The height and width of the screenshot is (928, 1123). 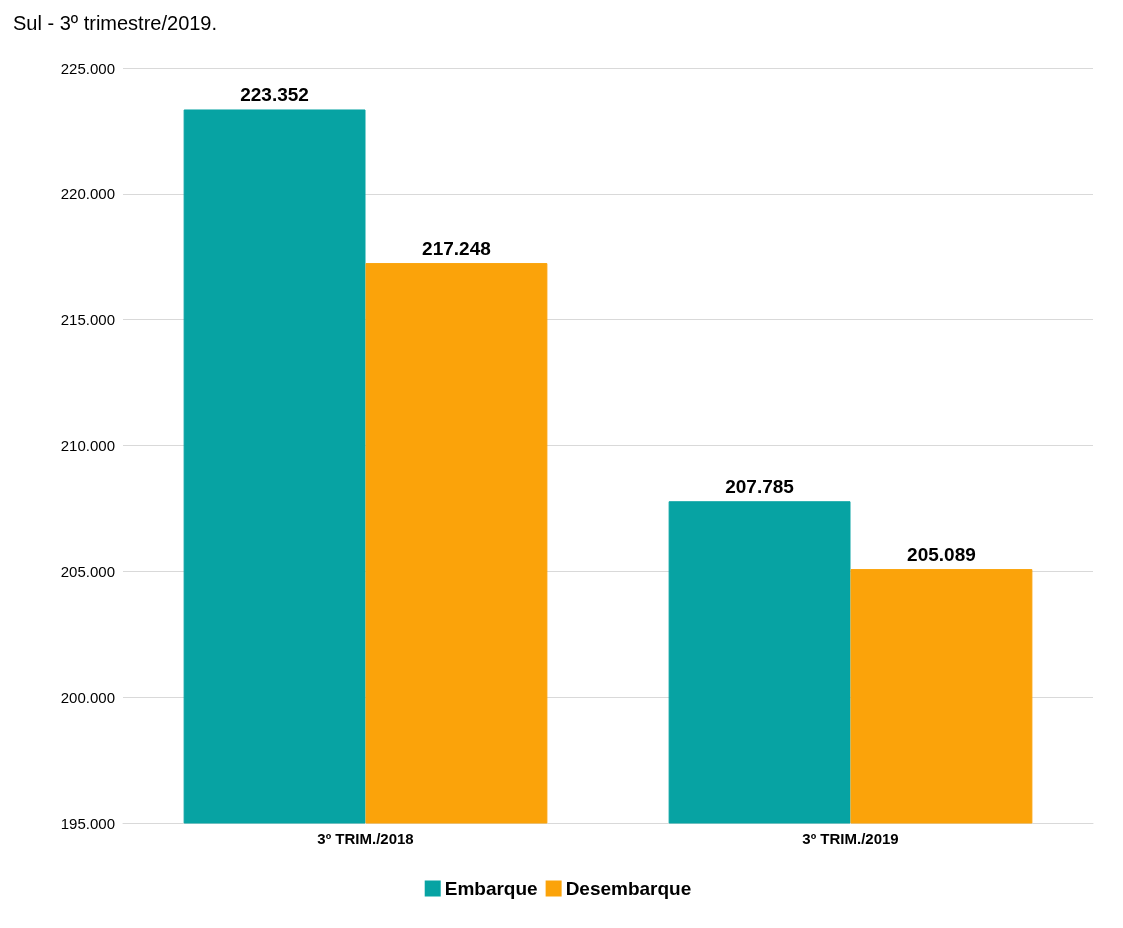 I want to click on chart-title: Sul - 3º trimestre/2019., so click(x=115, y=23).